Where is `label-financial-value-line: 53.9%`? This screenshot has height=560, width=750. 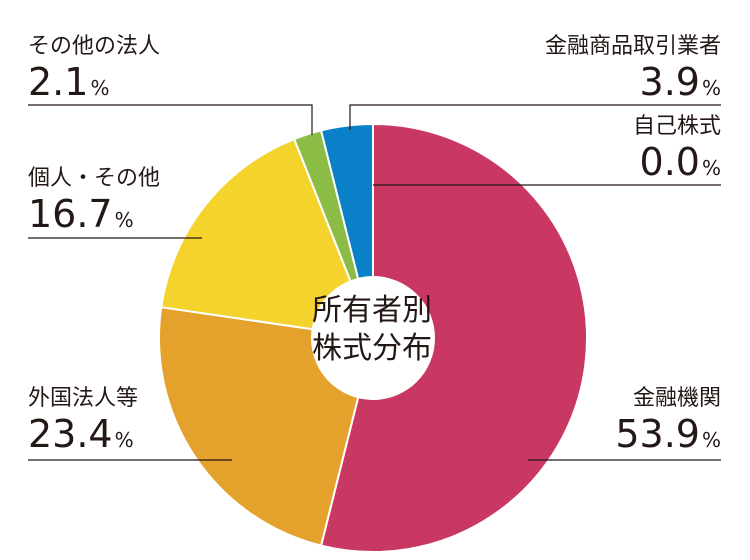 label-financial-value-line: 53.9% is located at coordinates (668, 437).